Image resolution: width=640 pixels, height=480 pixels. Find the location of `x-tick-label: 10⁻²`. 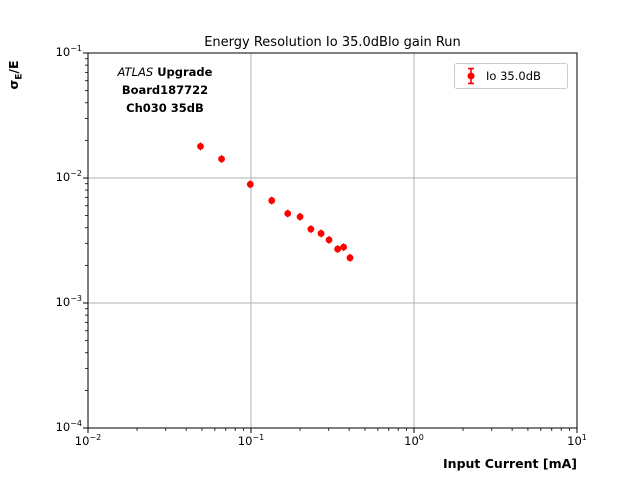

x-tick-label: 10⁻² is located at coordinates (88, 440).